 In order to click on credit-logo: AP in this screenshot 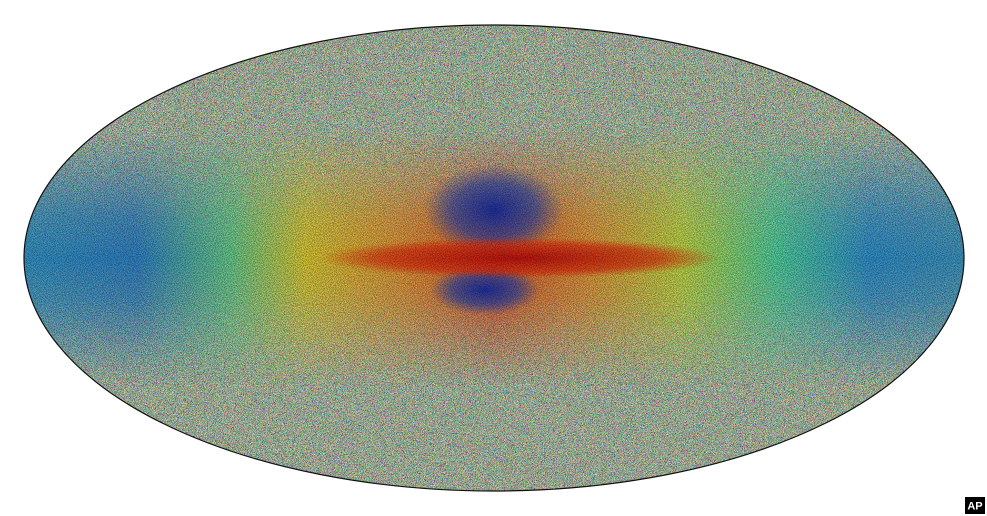, I will do `click(975, 505)`.